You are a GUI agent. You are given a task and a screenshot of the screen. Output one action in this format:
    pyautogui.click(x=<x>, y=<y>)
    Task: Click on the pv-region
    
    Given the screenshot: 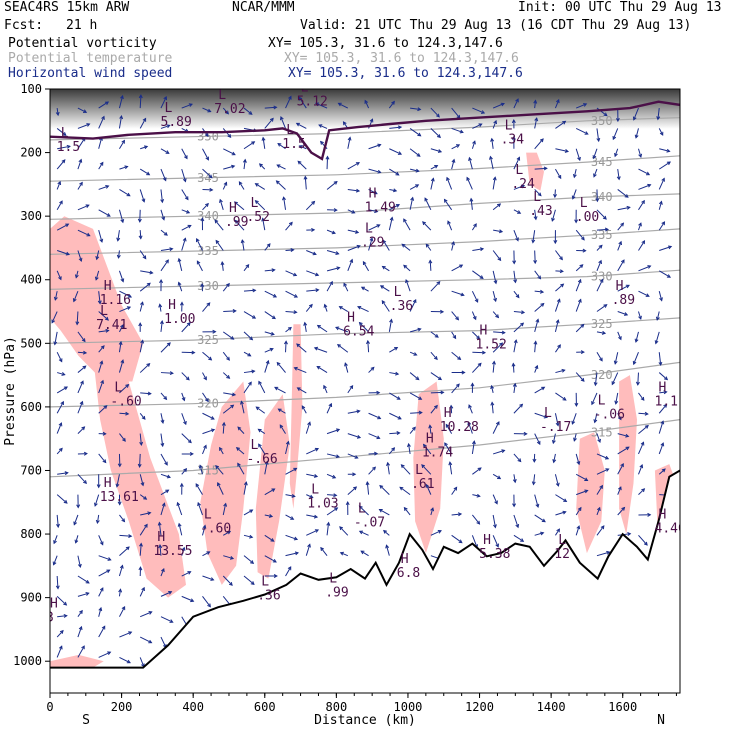 What is the action you would take?
    pyautogui.click(x=590, y=493)
    